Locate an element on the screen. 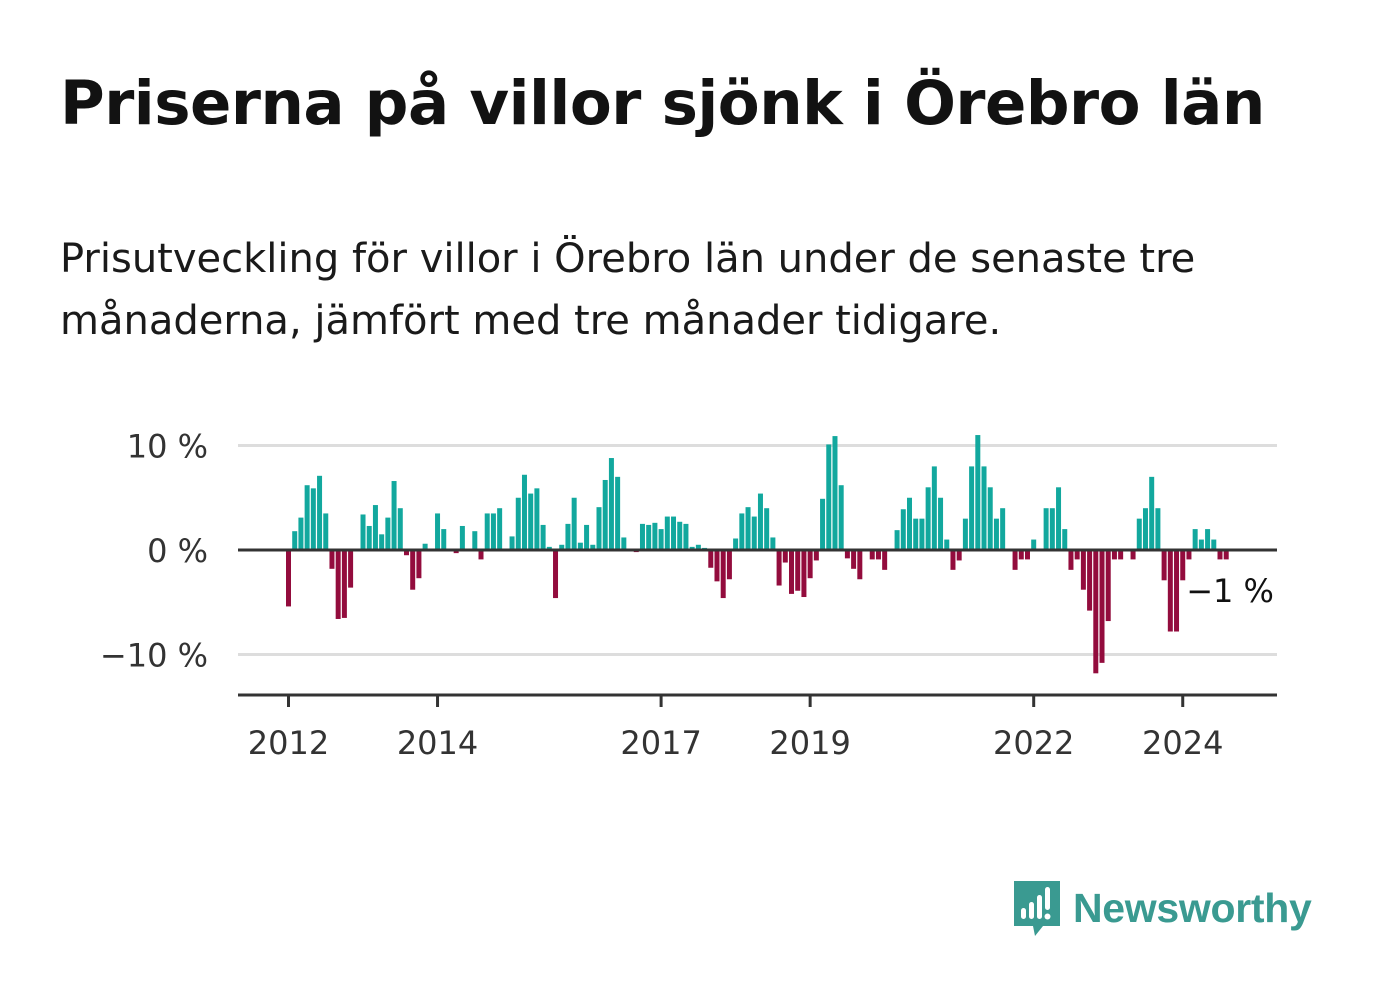  x-tick-label: 2014 is located at coordinates (437, 743).